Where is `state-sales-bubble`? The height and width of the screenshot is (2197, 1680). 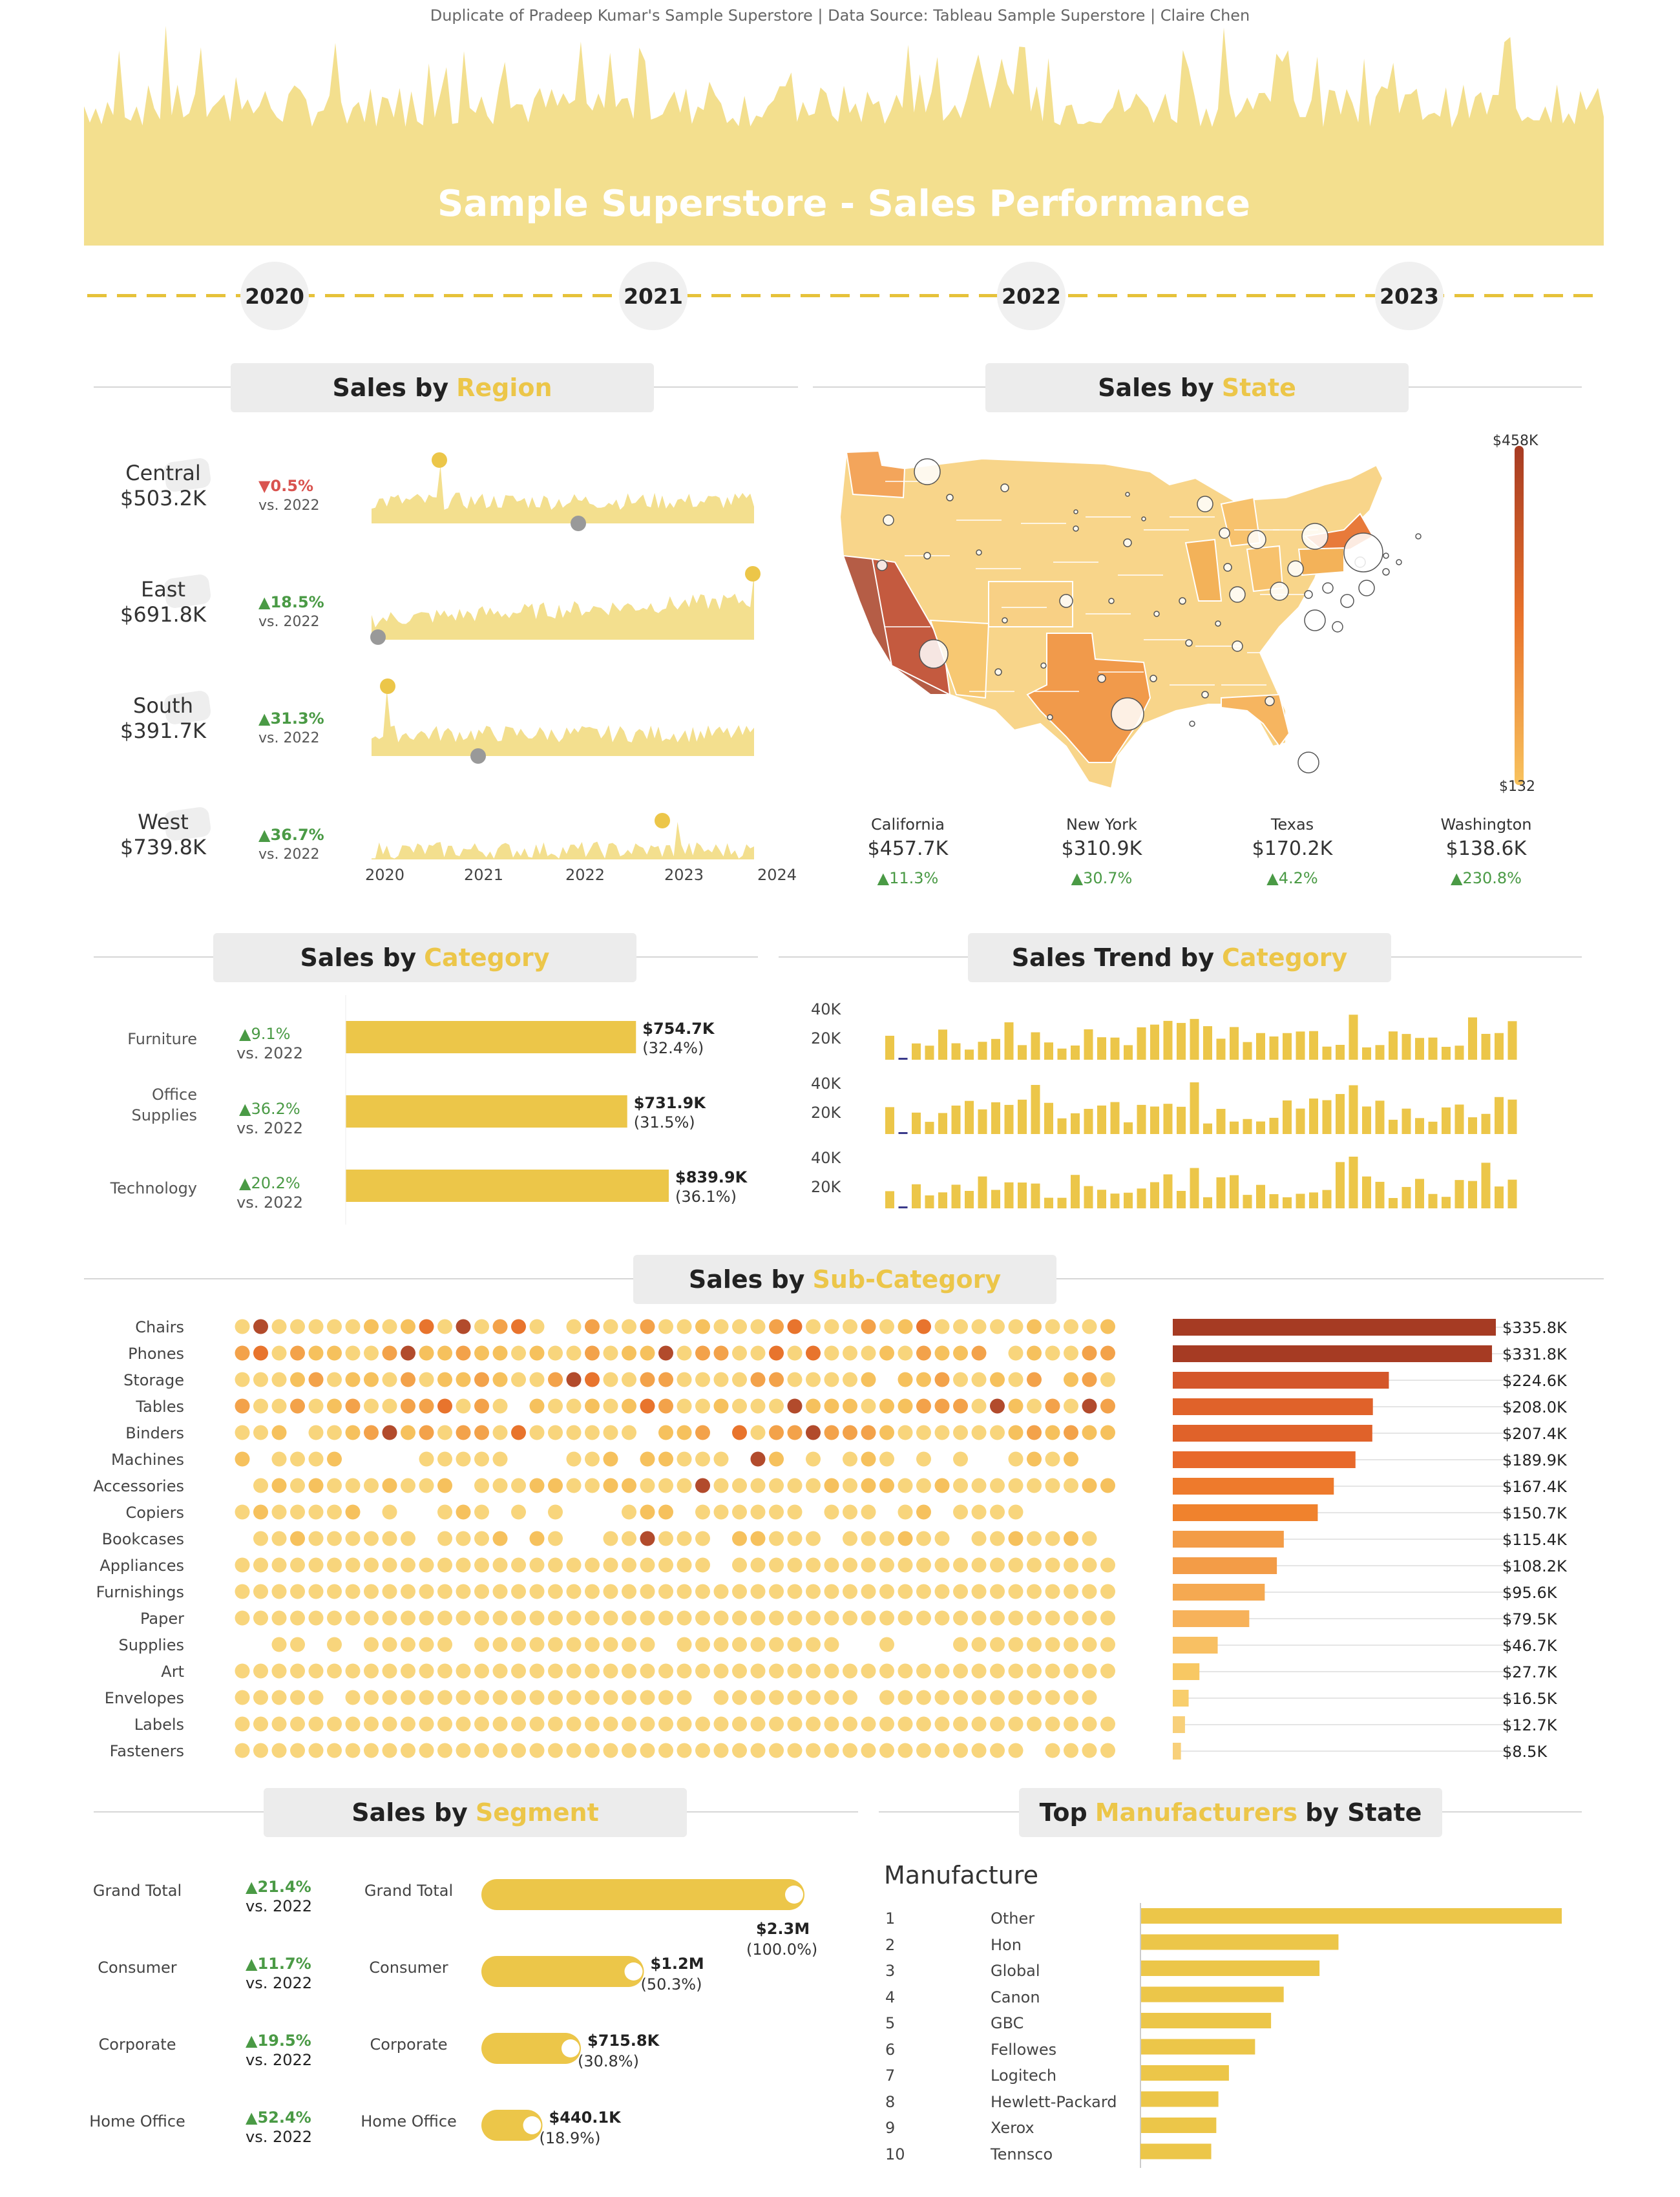
state-sales-bubble is located at coordinates (928, 471).